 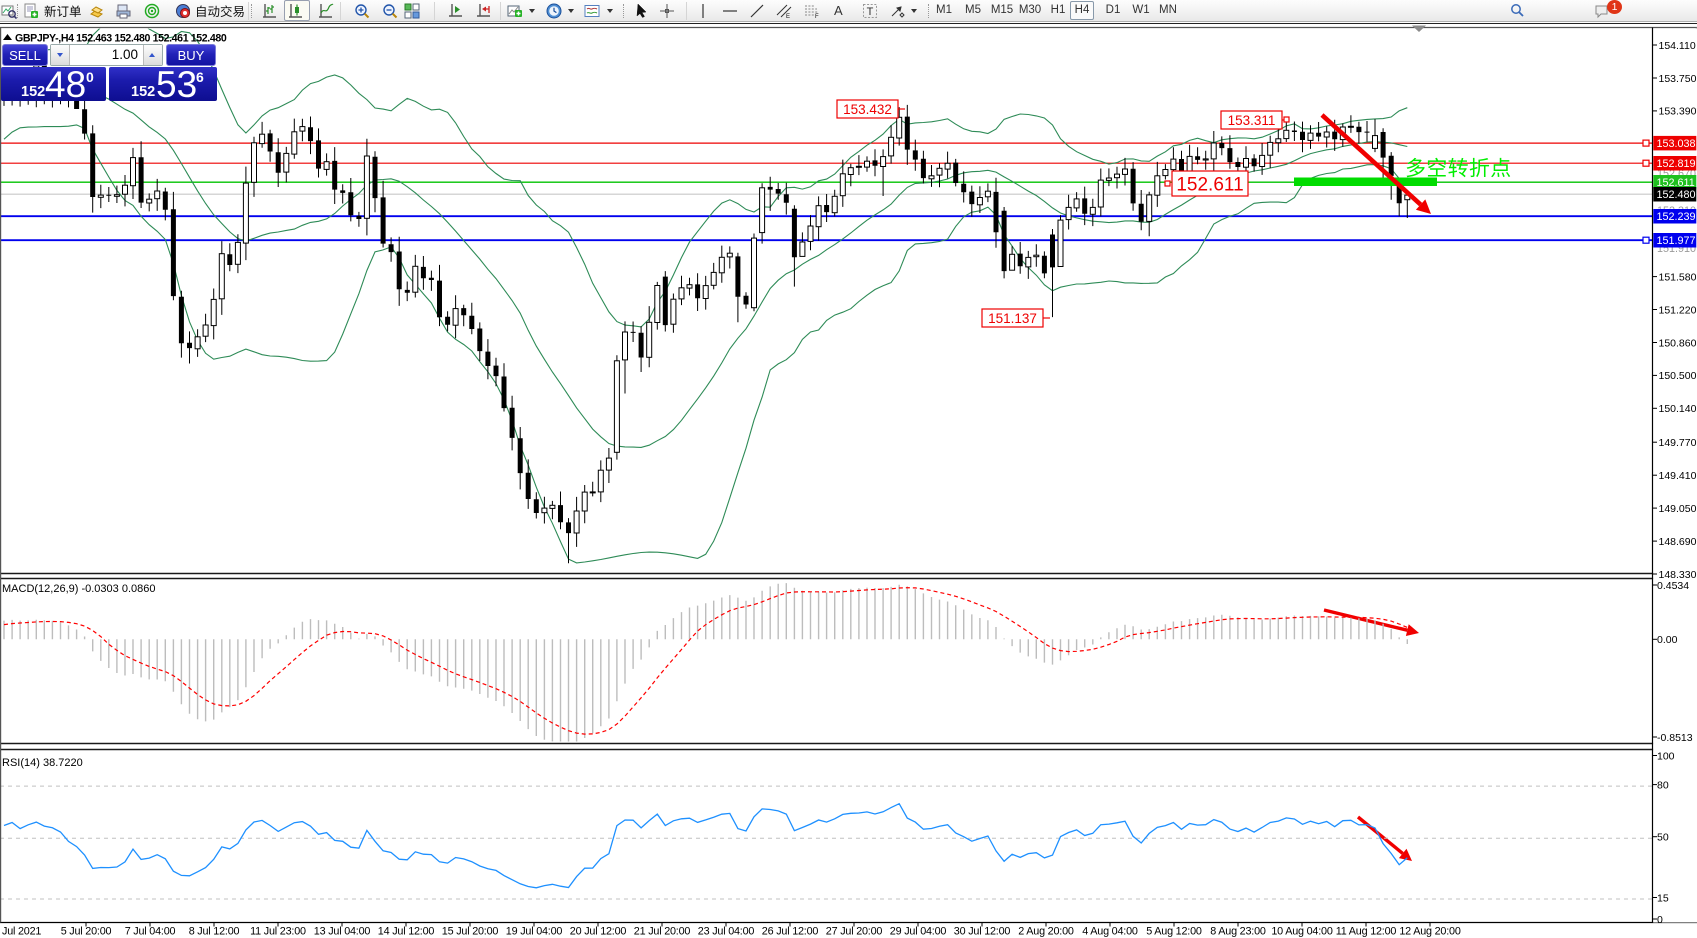 What do you see at coordinates (790, 932) in the screenshot?
I see `svg-text: 26 Jul 12:00` at bounding box center [790, 932].